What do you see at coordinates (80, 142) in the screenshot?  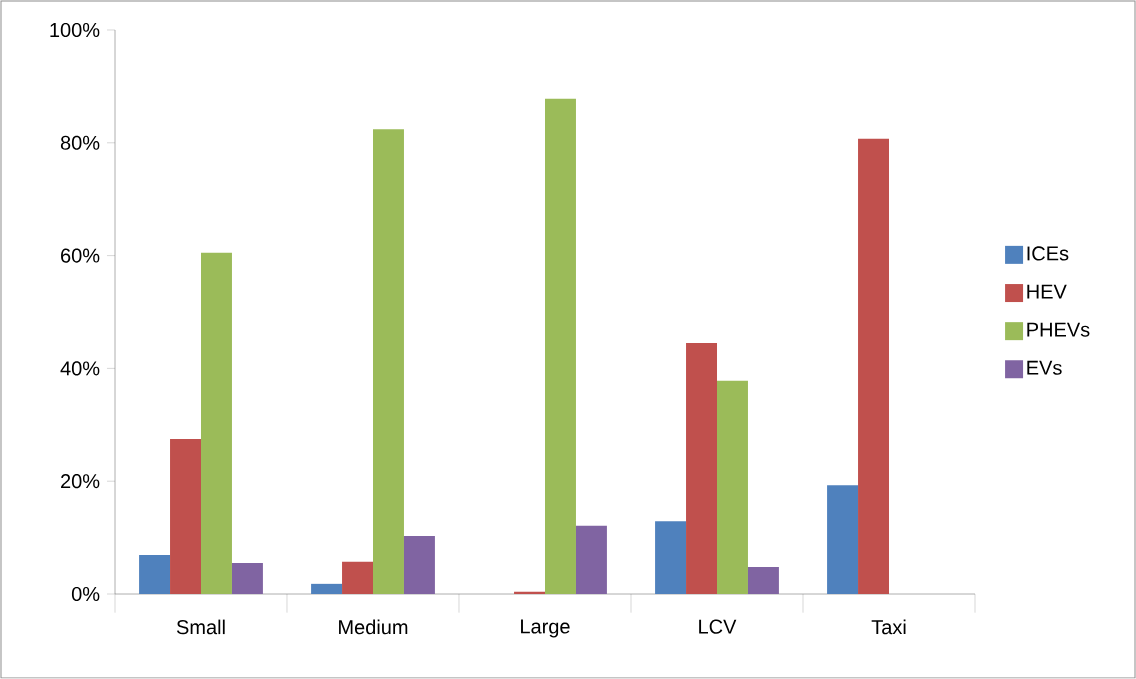 I see `y-tick-label: 80%` at bounding box center [80, 142].